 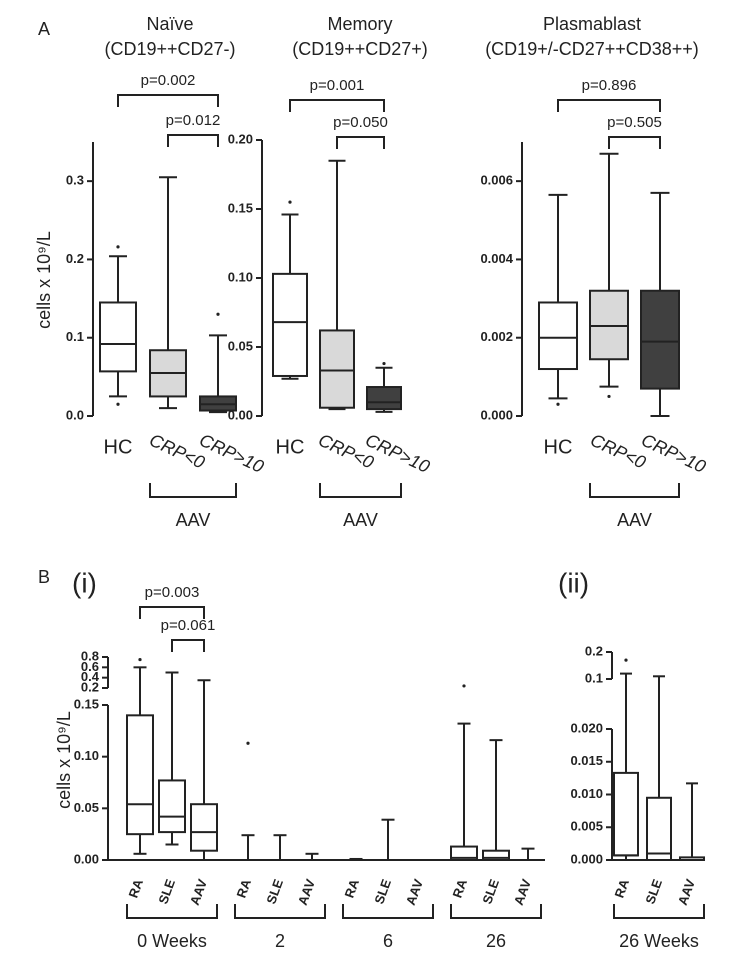 I want to click on p-value: p=0.050, so click(x=360, y=122).